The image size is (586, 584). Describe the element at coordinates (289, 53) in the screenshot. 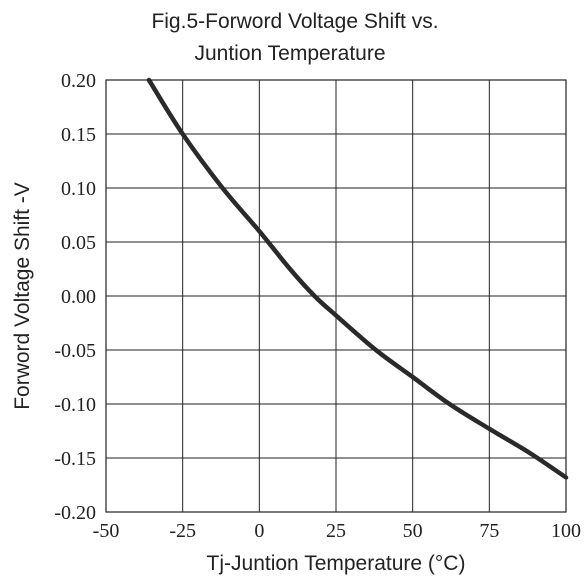

I see `chart-title-line-2: Juntion Temperature` at that location.